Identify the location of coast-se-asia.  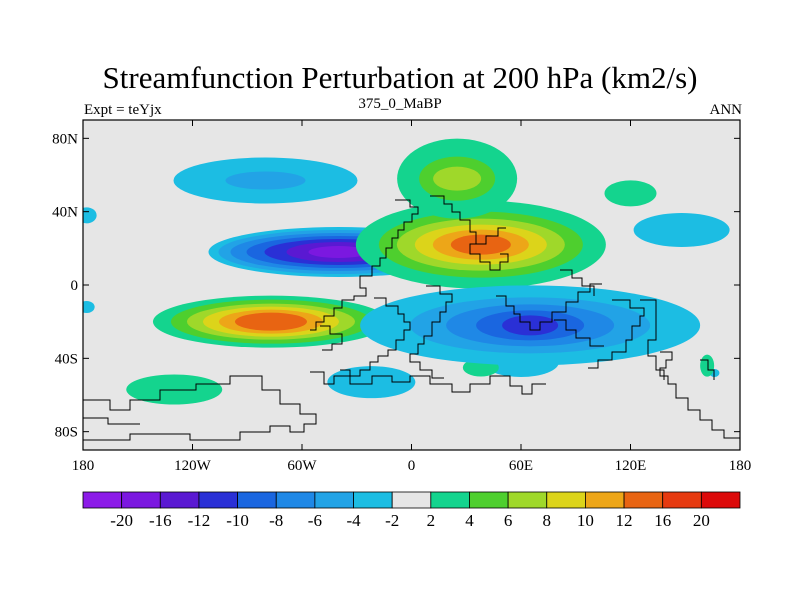
(652, 339).